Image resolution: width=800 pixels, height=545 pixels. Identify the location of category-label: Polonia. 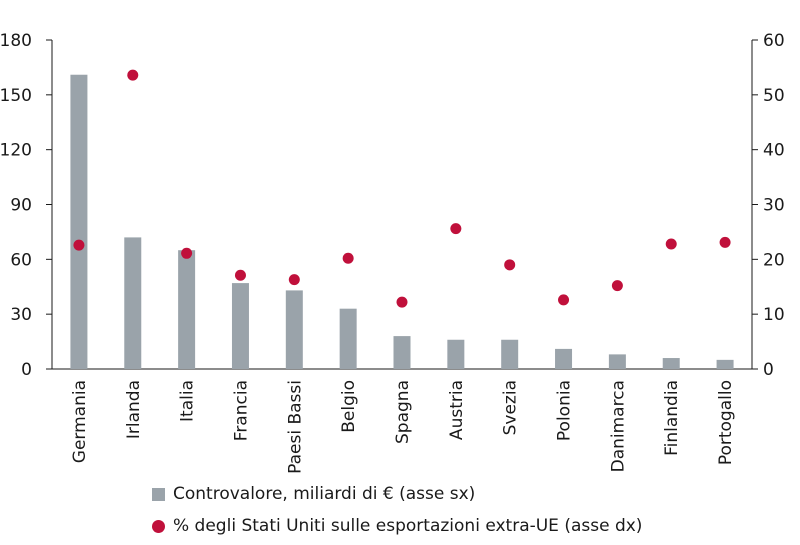
(565, 410).